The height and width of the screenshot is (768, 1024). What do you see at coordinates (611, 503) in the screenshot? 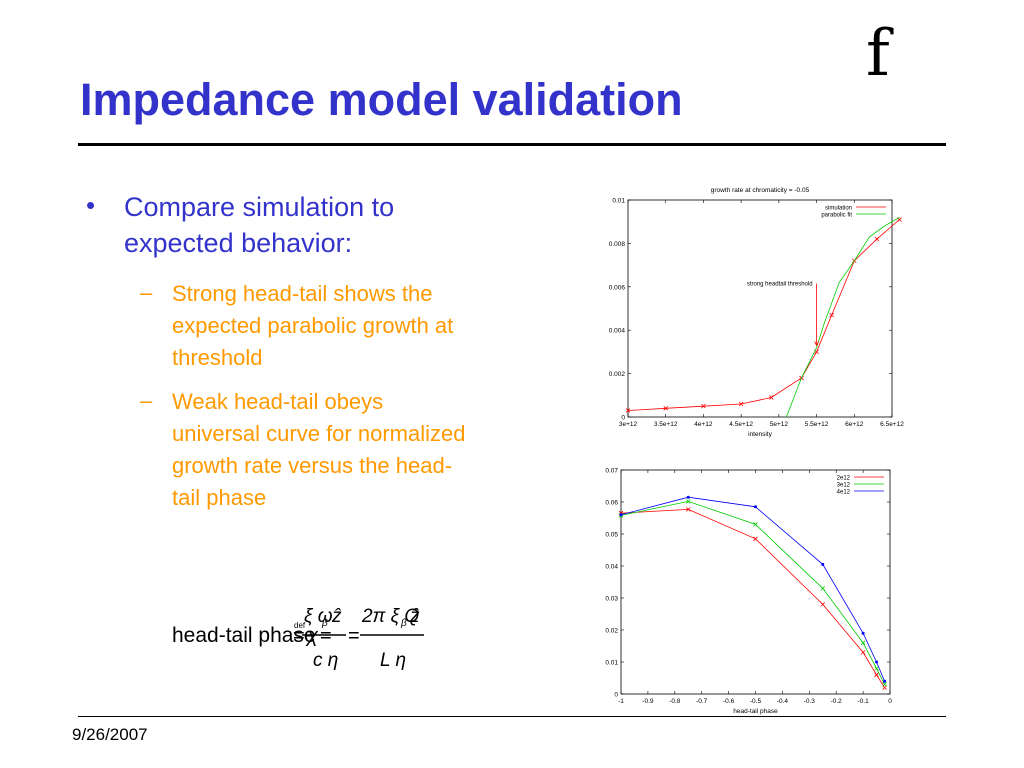
I see `y-tick-label: 0.06` at bounding box center [611, 503].